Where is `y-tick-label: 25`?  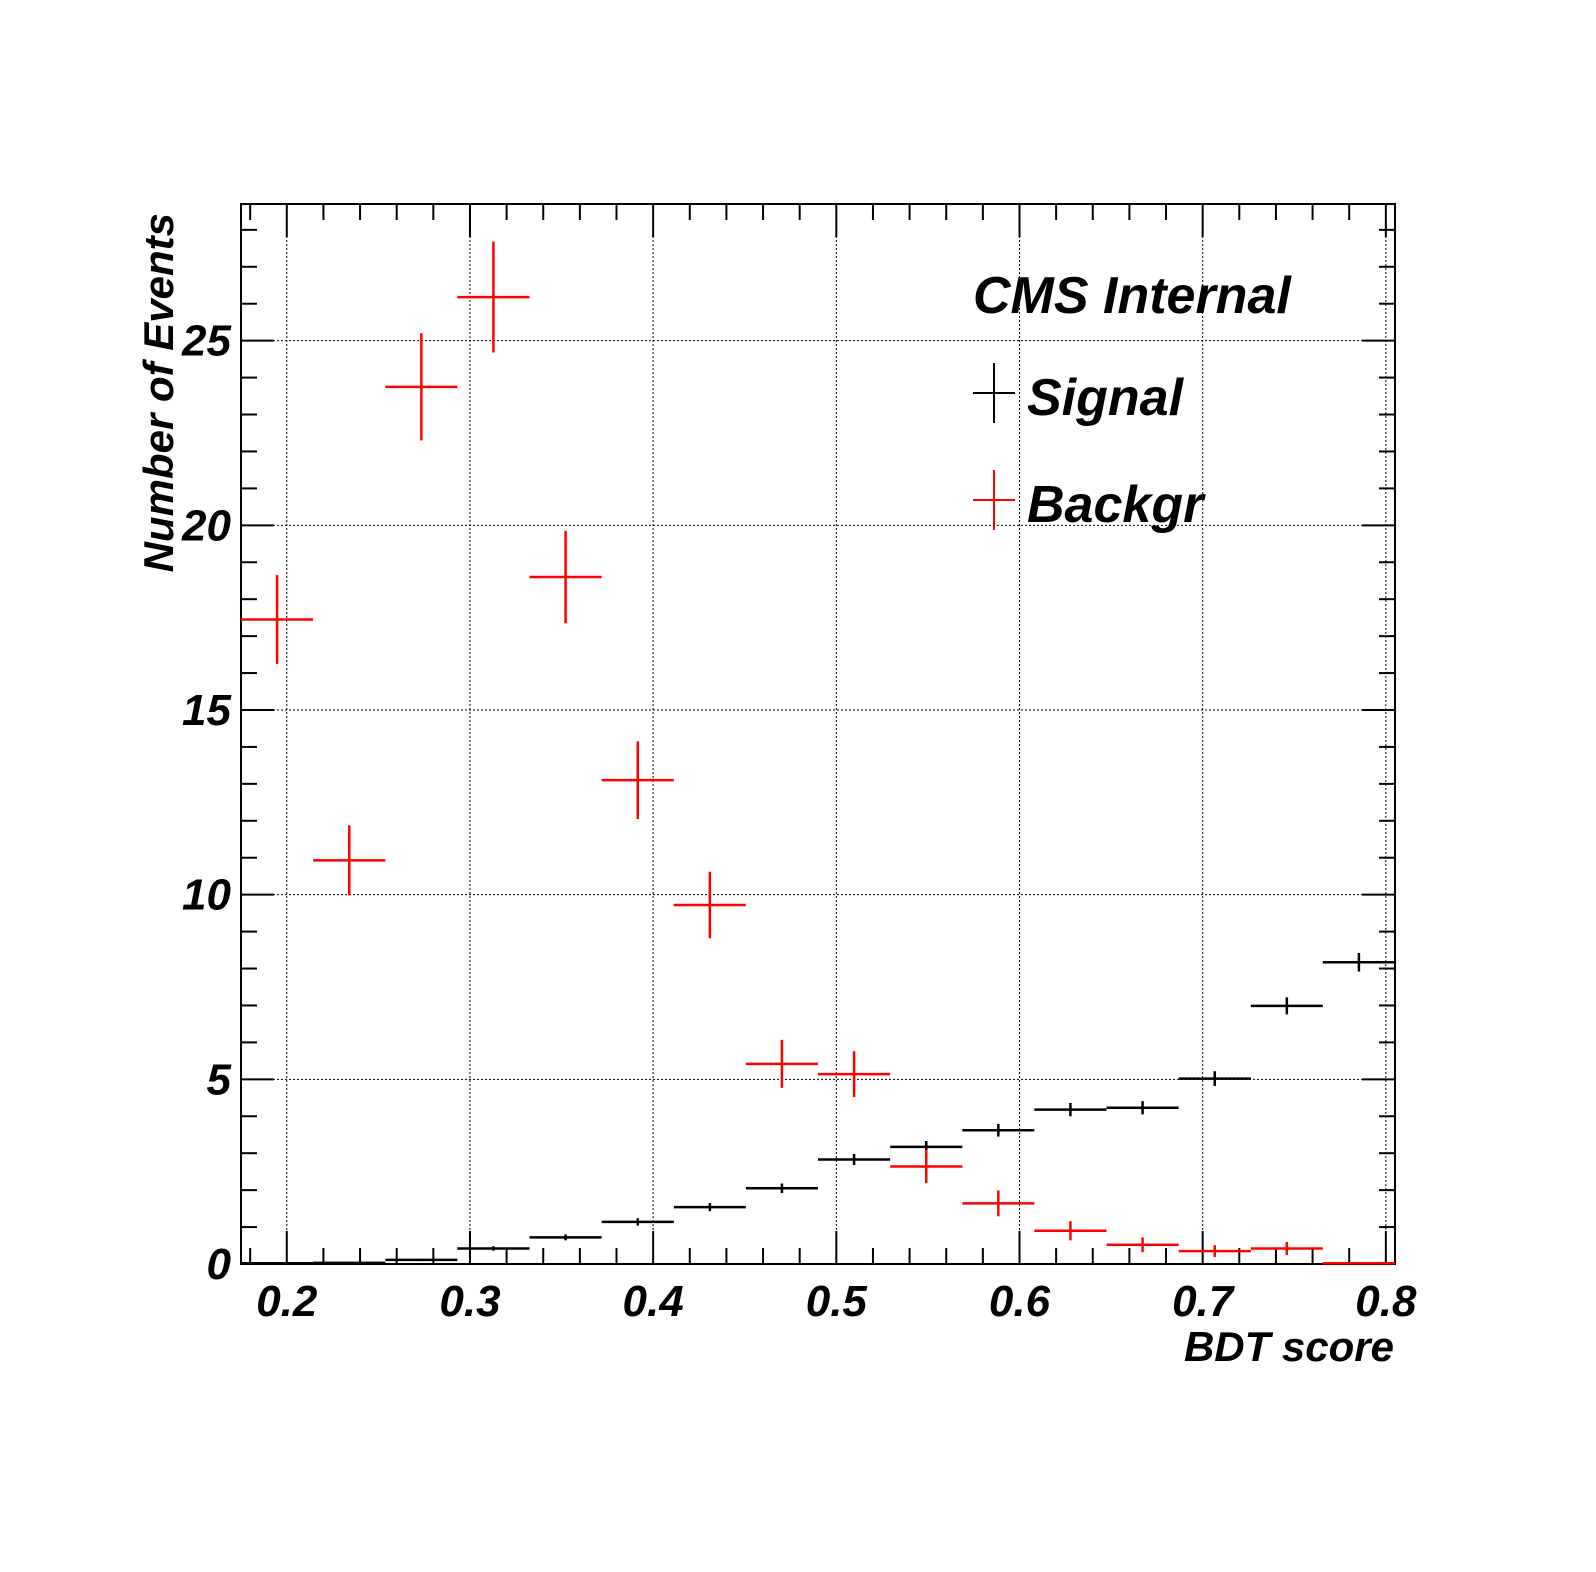 y-tick-label: 25 is located at coordinates (206, 341).